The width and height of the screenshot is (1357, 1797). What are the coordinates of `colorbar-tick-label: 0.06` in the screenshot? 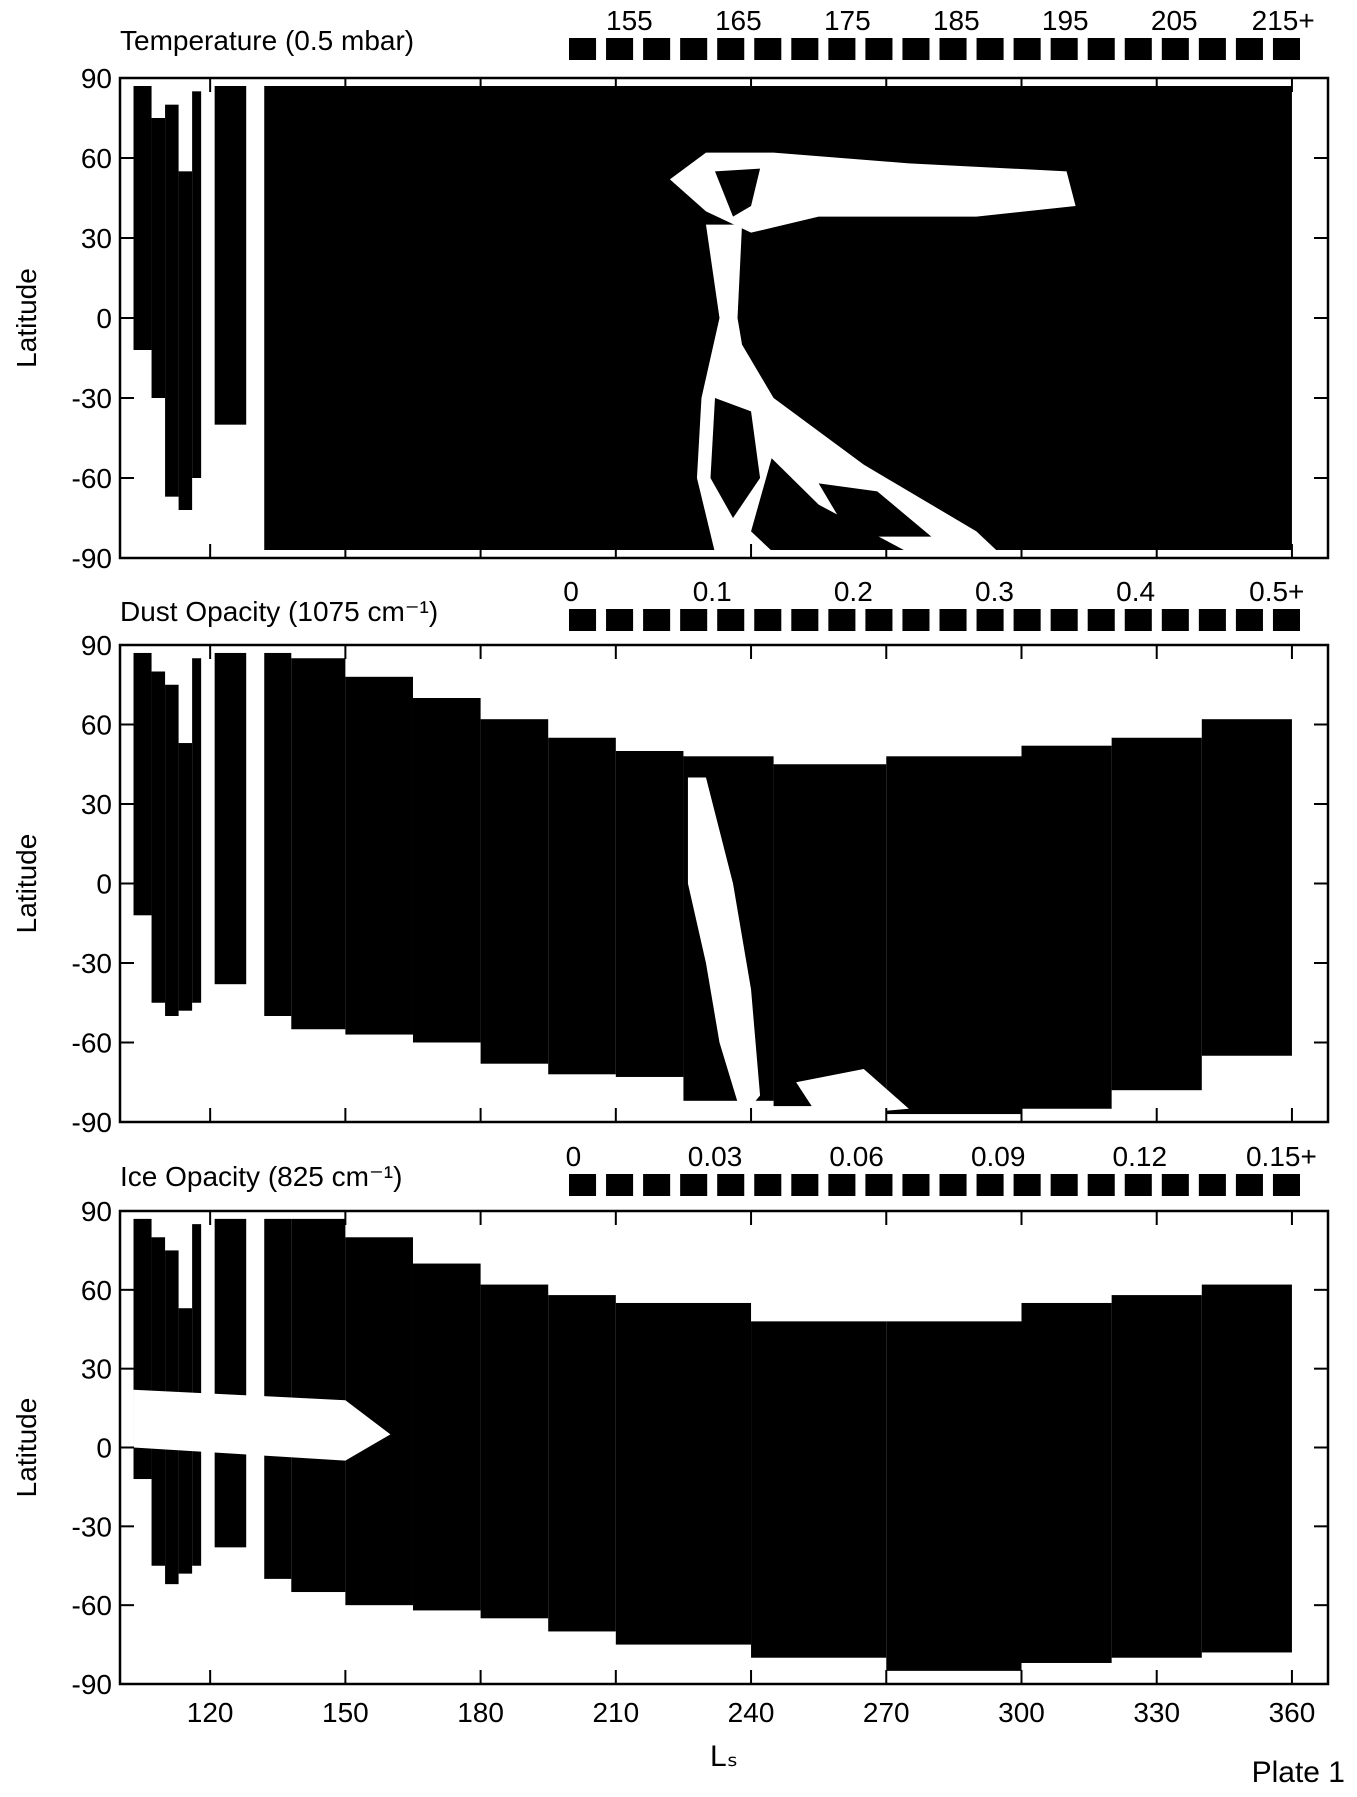 It's located at (856, 1156).